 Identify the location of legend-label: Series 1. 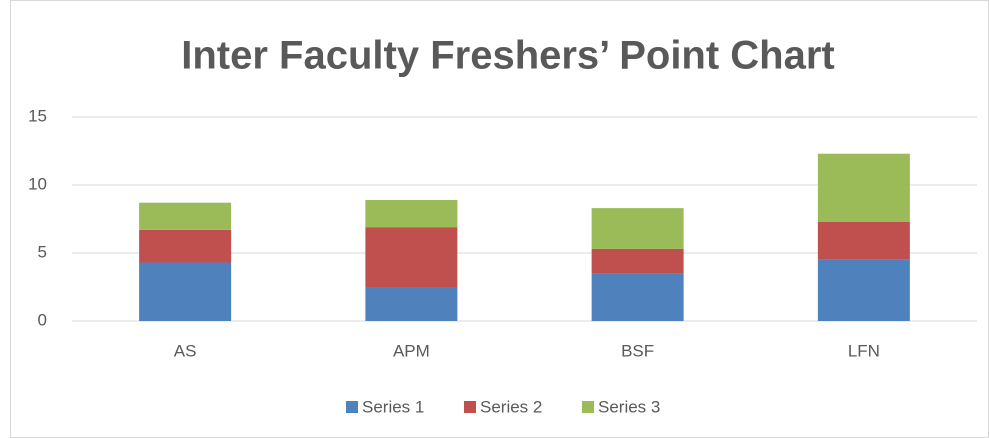
(393, 406).